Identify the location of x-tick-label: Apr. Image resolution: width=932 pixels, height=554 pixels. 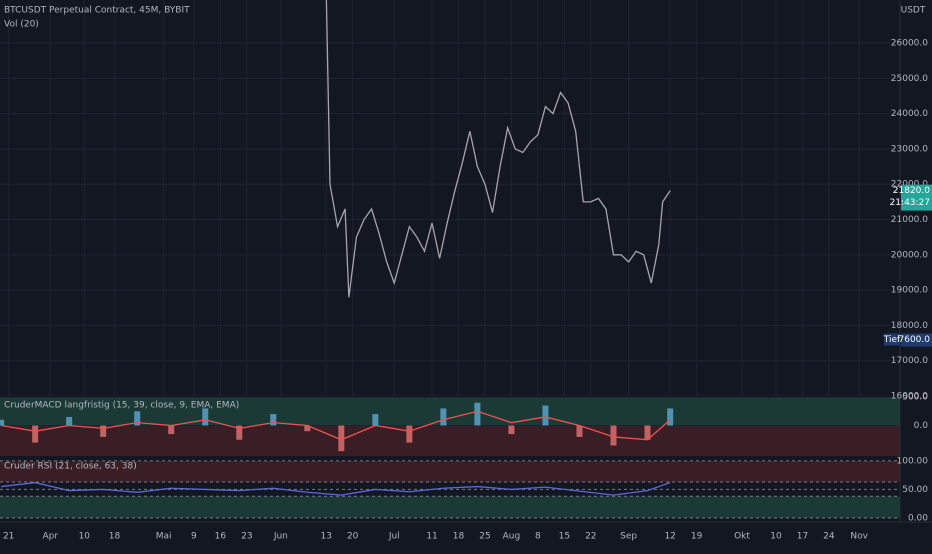
(50, 537).